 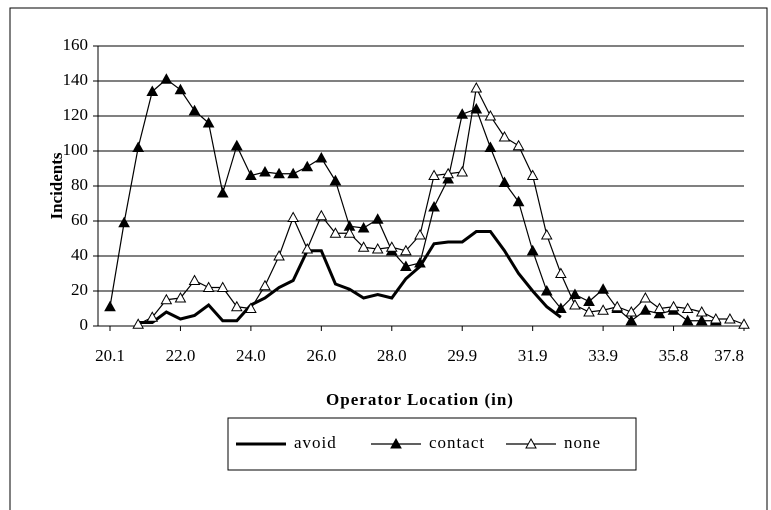 What do you see at coordinates (76, 79) in the screenshot?
I see `y-tick-label: 140` at bounding box center [76, 79].